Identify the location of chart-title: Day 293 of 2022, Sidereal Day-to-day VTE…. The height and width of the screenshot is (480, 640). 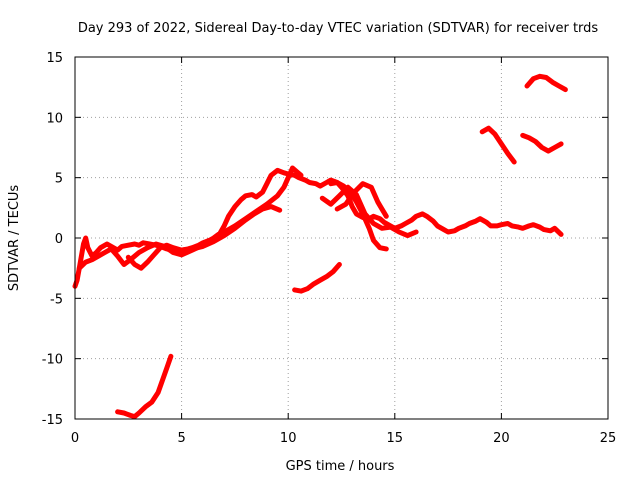
(338, 28).